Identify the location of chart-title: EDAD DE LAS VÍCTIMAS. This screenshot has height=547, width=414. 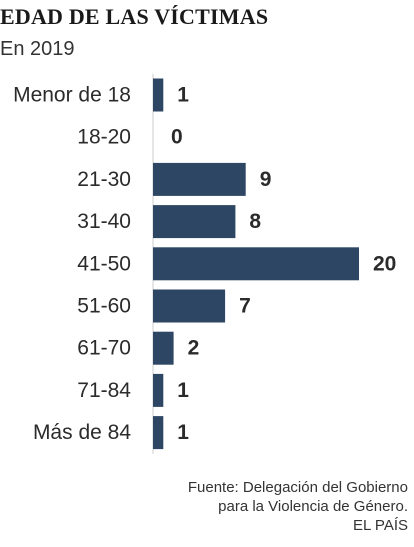
(134, 16).